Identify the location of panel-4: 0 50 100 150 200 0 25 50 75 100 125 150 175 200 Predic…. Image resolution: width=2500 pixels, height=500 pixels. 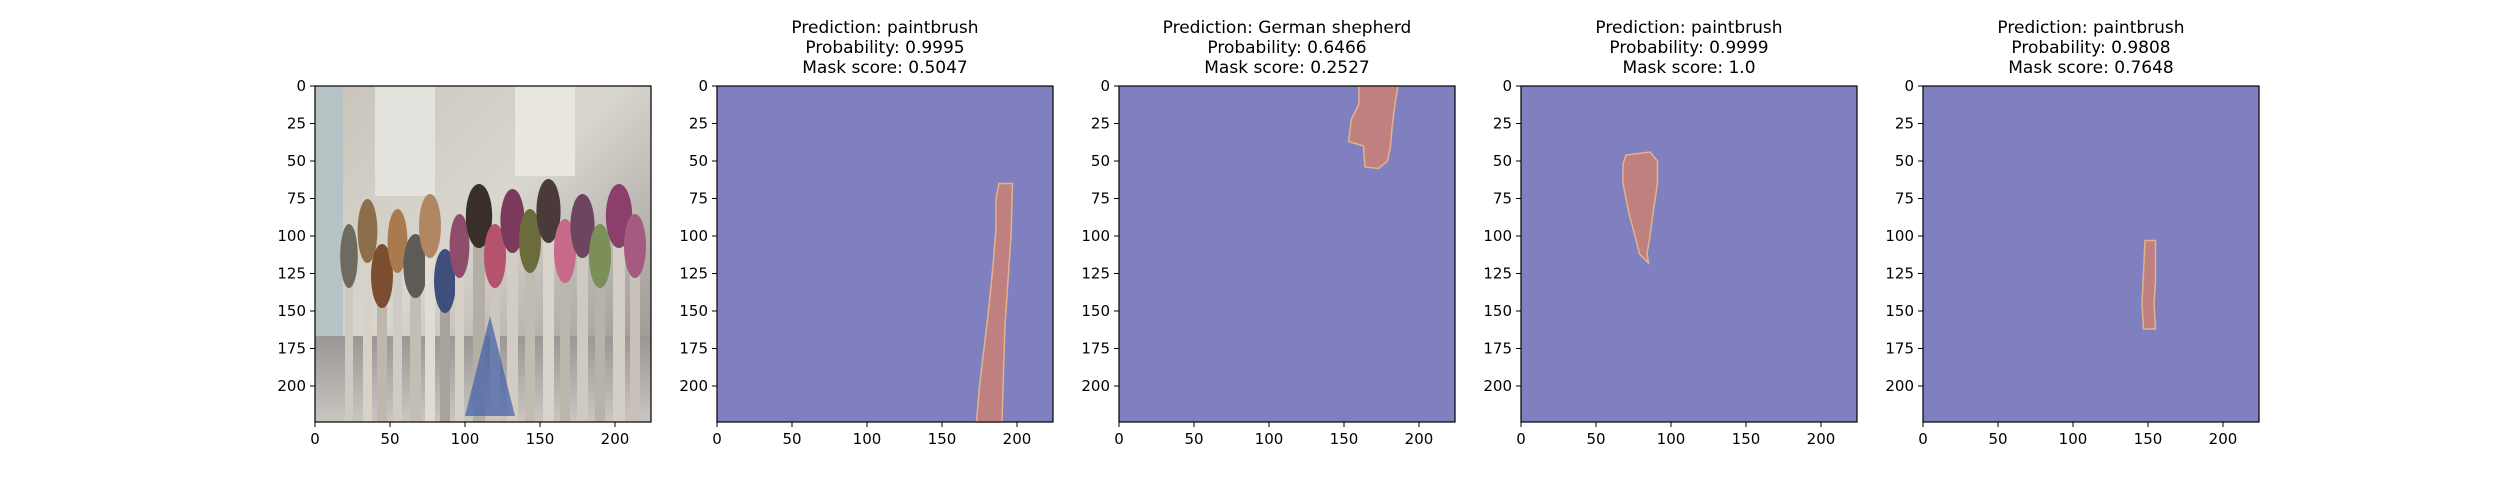
(1670, 233).